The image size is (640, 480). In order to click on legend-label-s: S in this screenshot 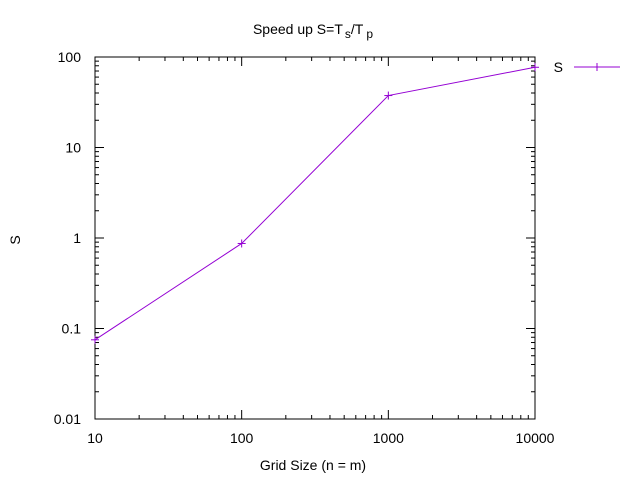, I will do `click(558, 67)`.